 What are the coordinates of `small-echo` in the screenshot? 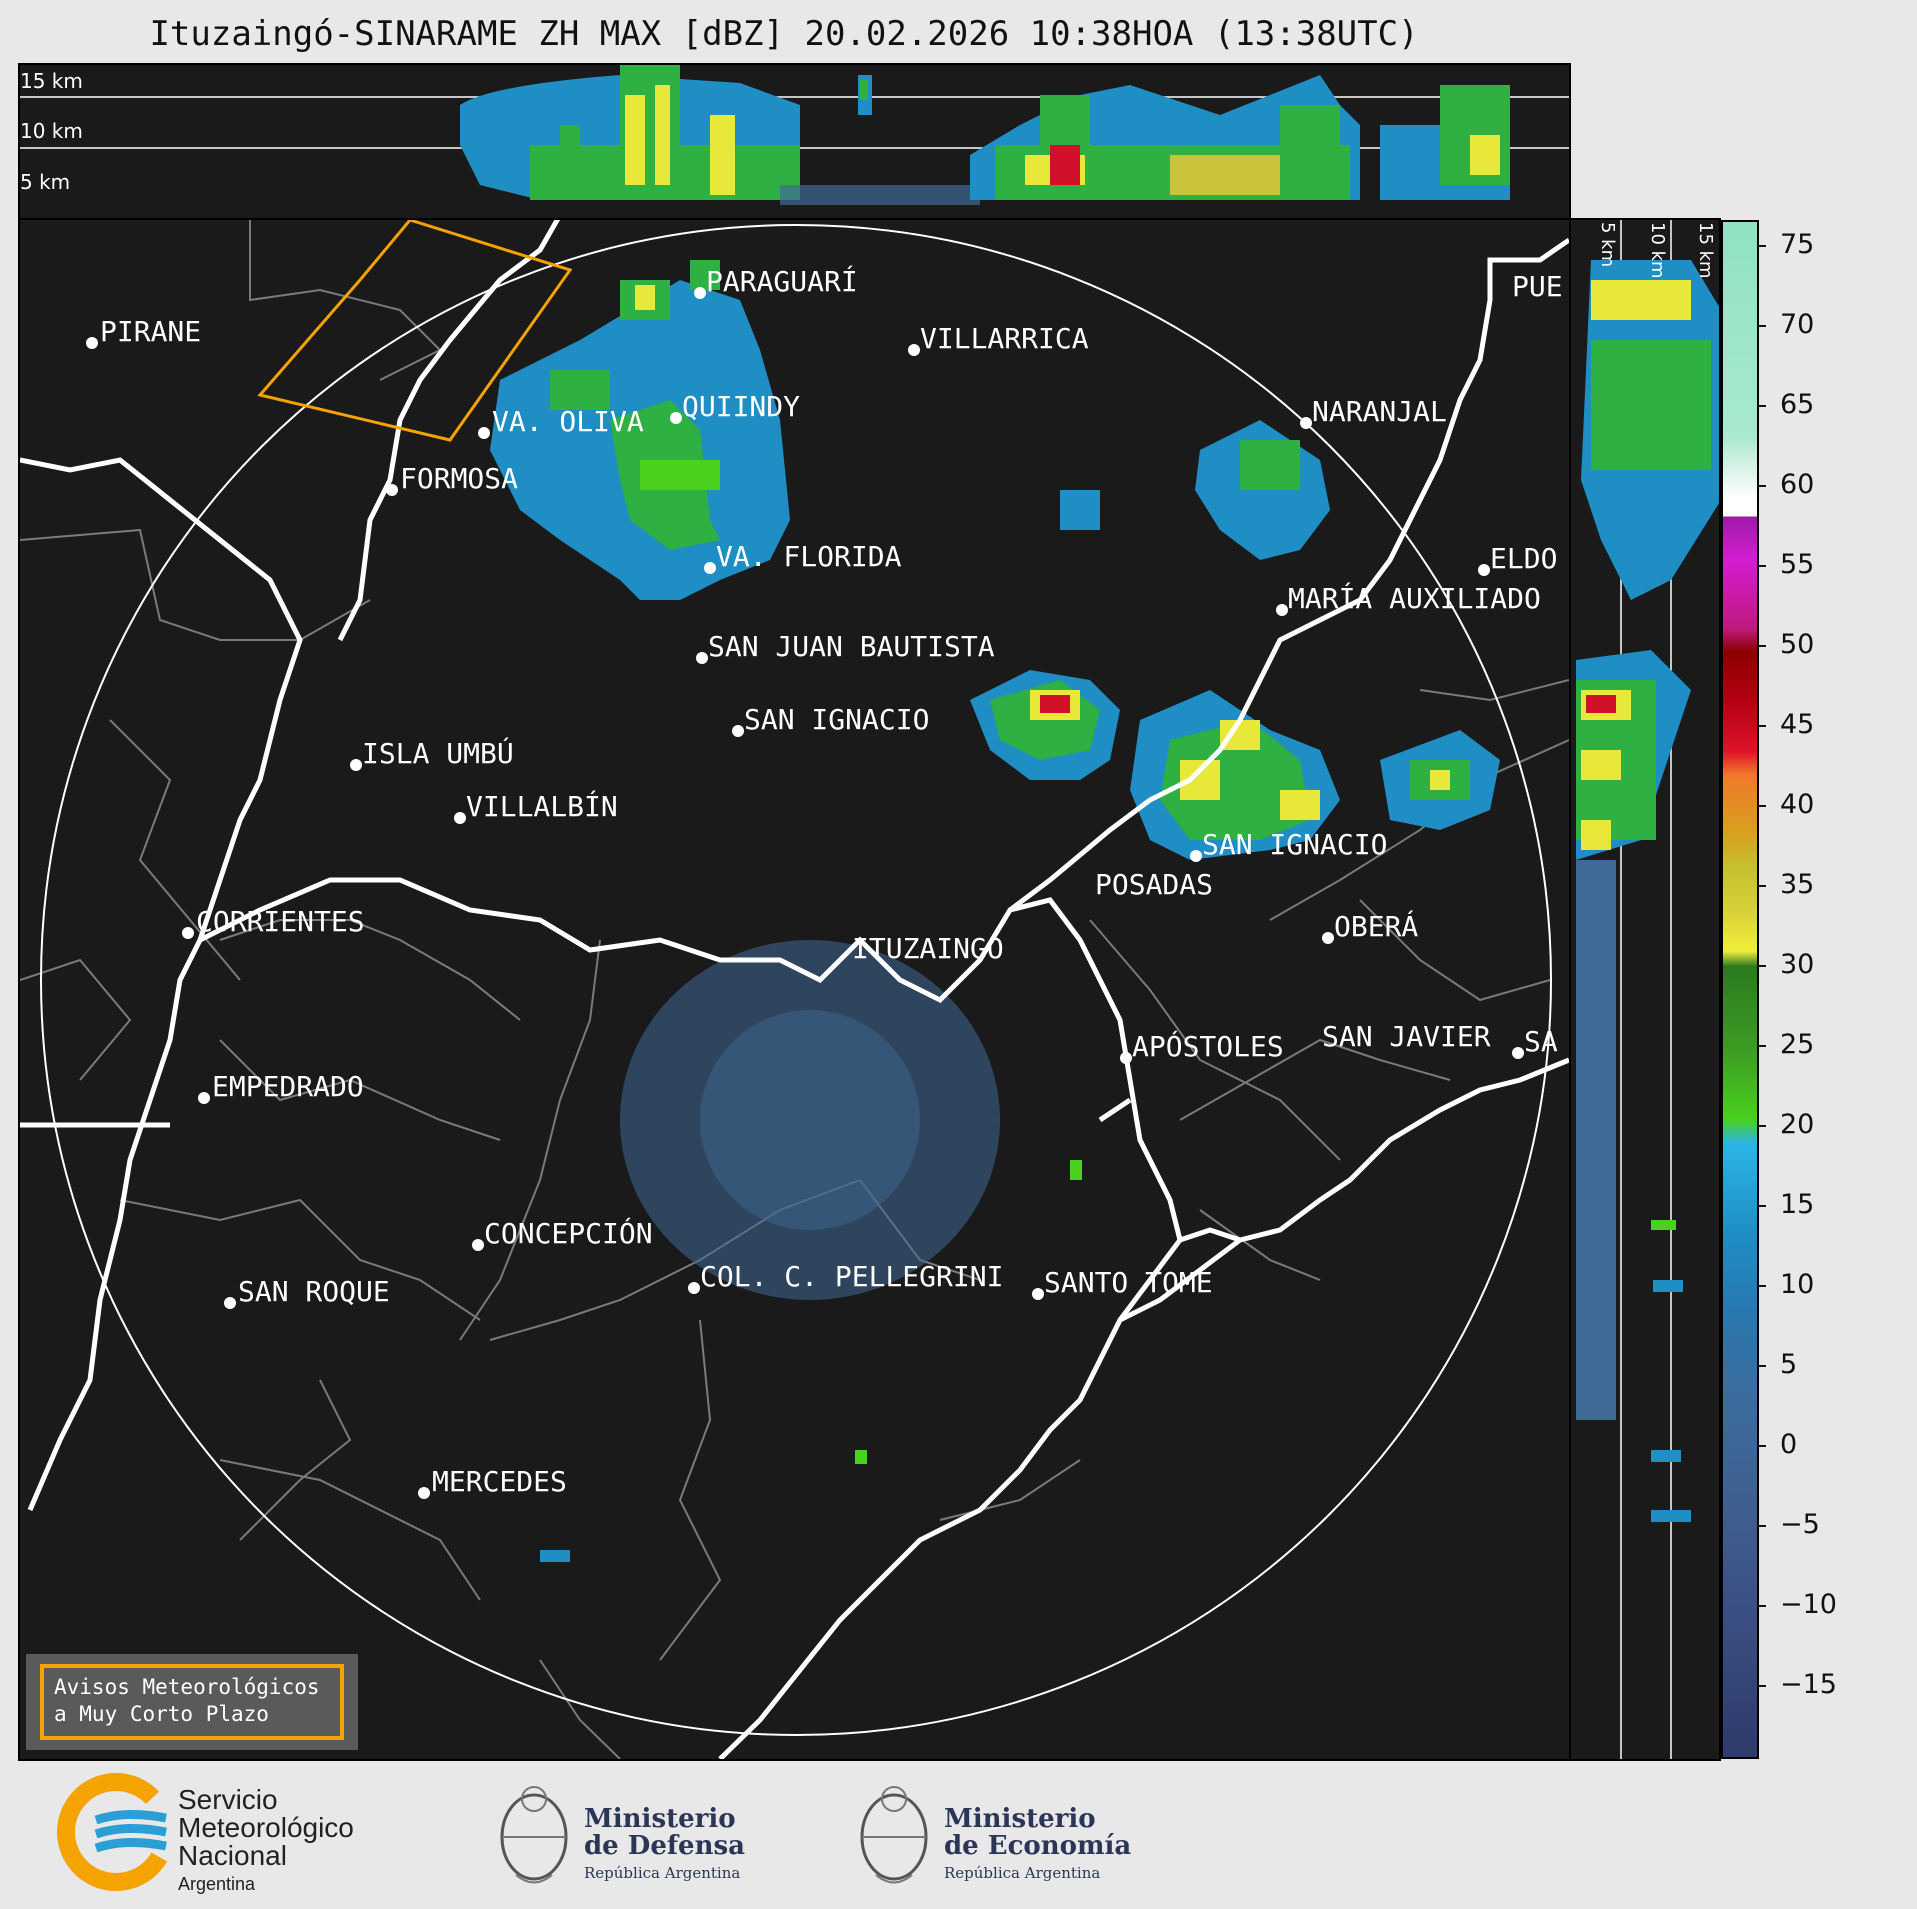 It's located at (1076, 1170).